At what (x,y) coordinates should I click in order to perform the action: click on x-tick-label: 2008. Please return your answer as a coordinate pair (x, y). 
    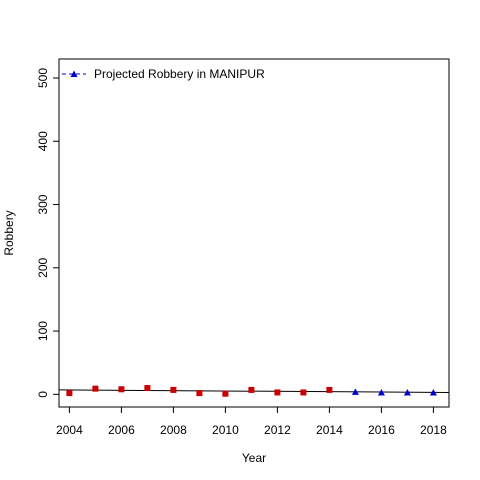
    Looking at the image, I should click on (173, 430).